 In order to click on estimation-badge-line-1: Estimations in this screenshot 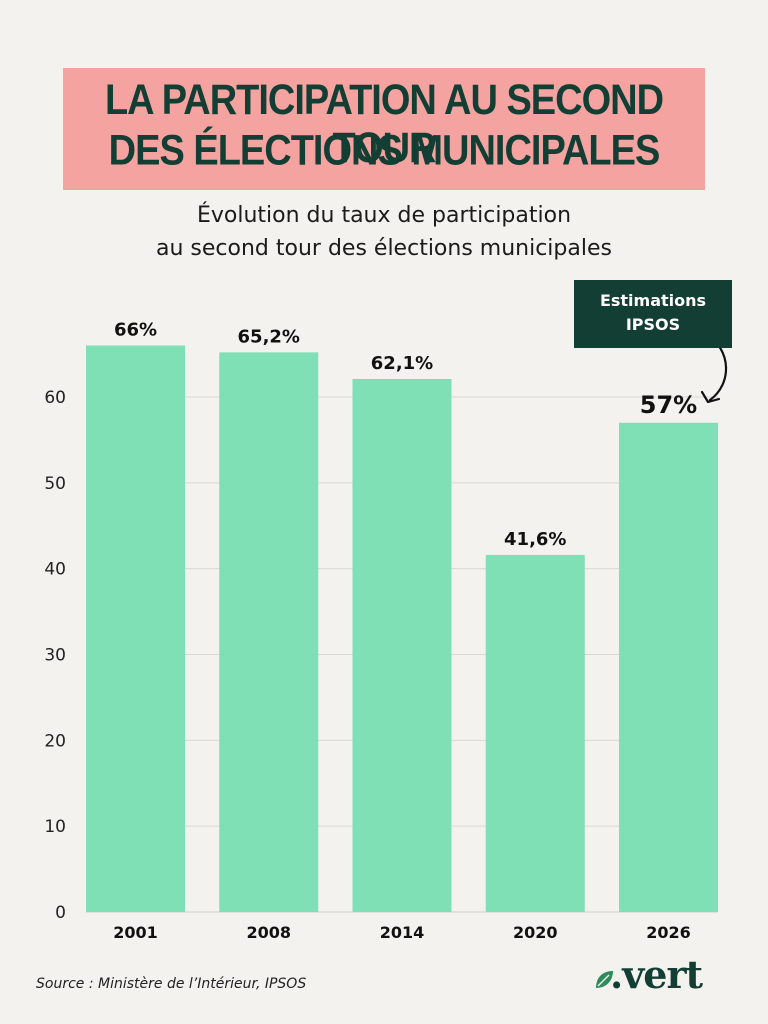, I will do `click(653, 300)`.